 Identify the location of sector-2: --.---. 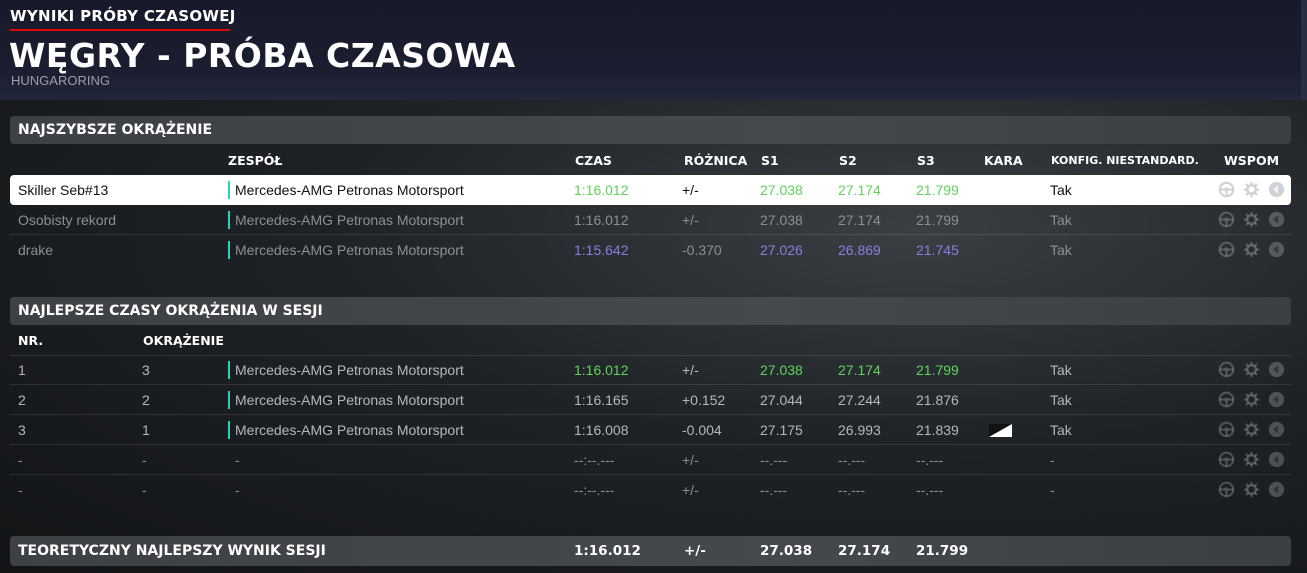
(852, 460).